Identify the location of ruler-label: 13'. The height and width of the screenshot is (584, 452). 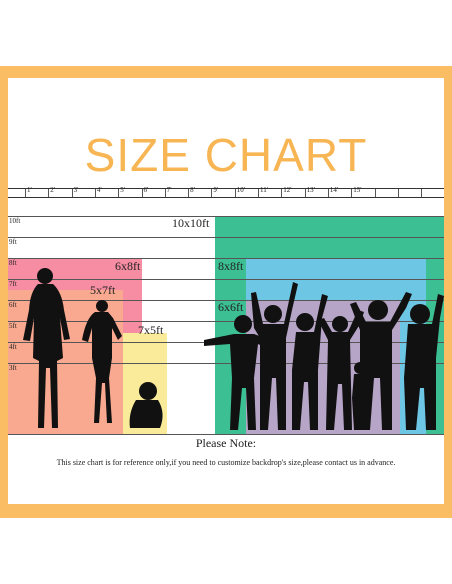
(310, 190).